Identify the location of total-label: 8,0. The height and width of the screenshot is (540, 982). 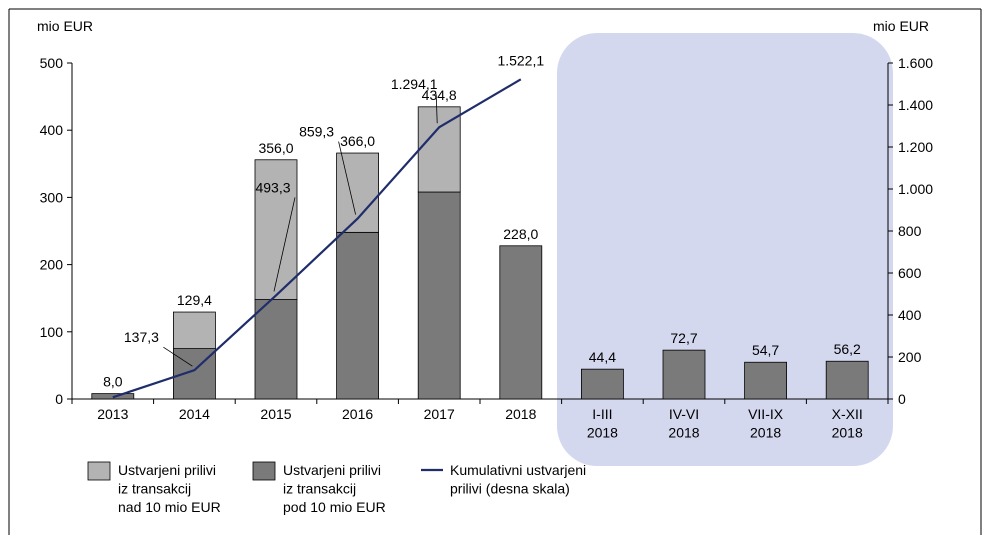
(113, 382).